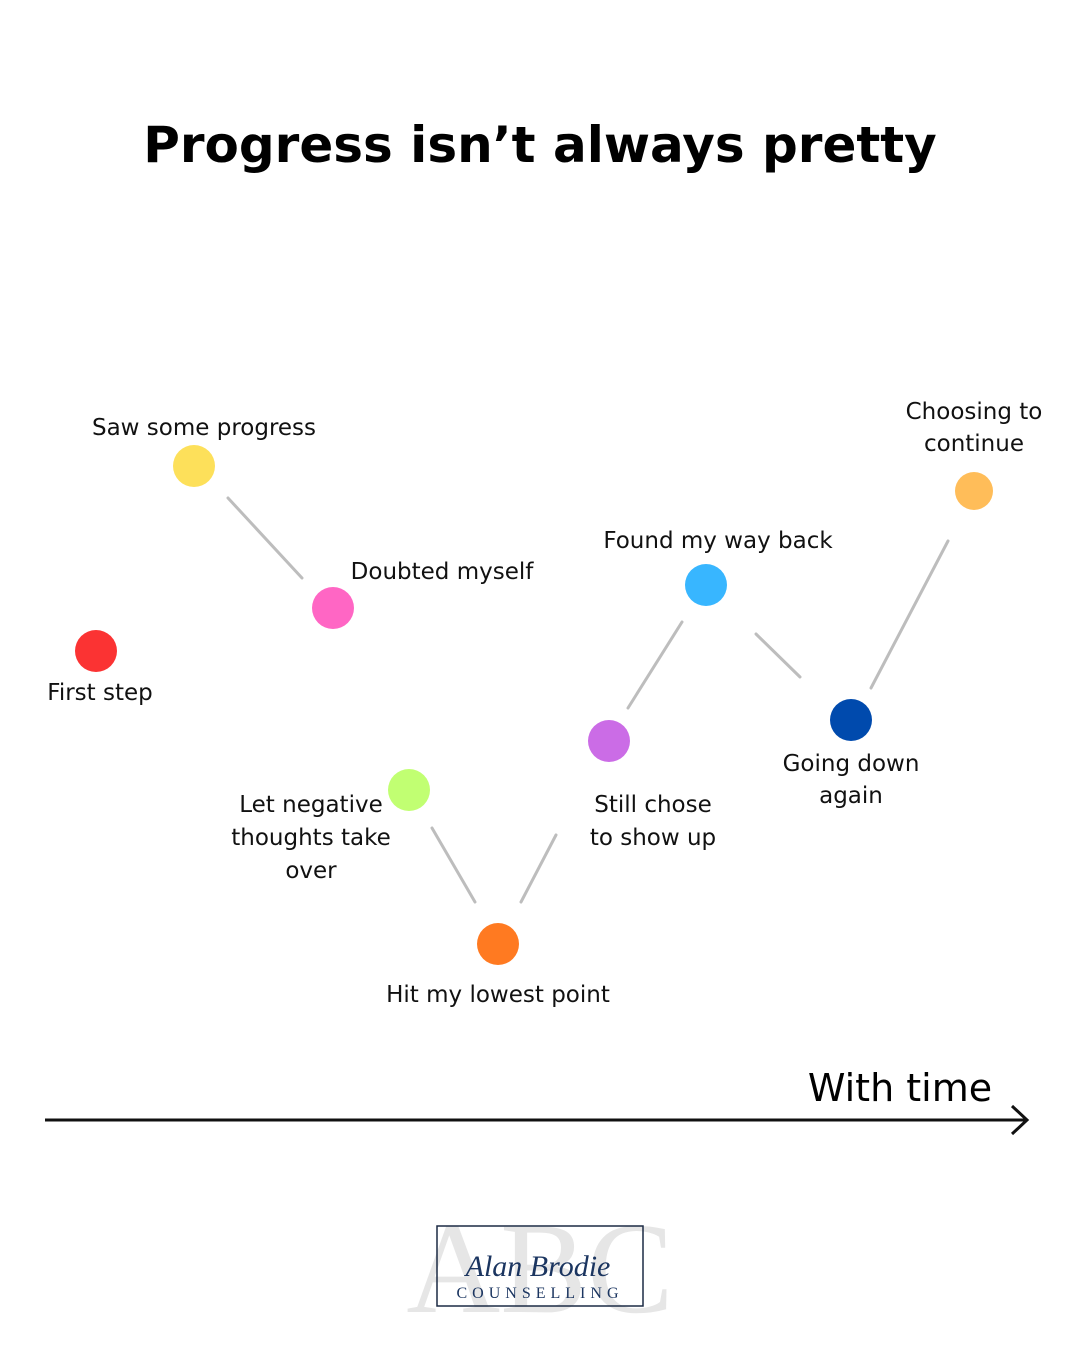 The image size is (1080, 1350). I want to click on axis-arrow, so click(1020, 1120).